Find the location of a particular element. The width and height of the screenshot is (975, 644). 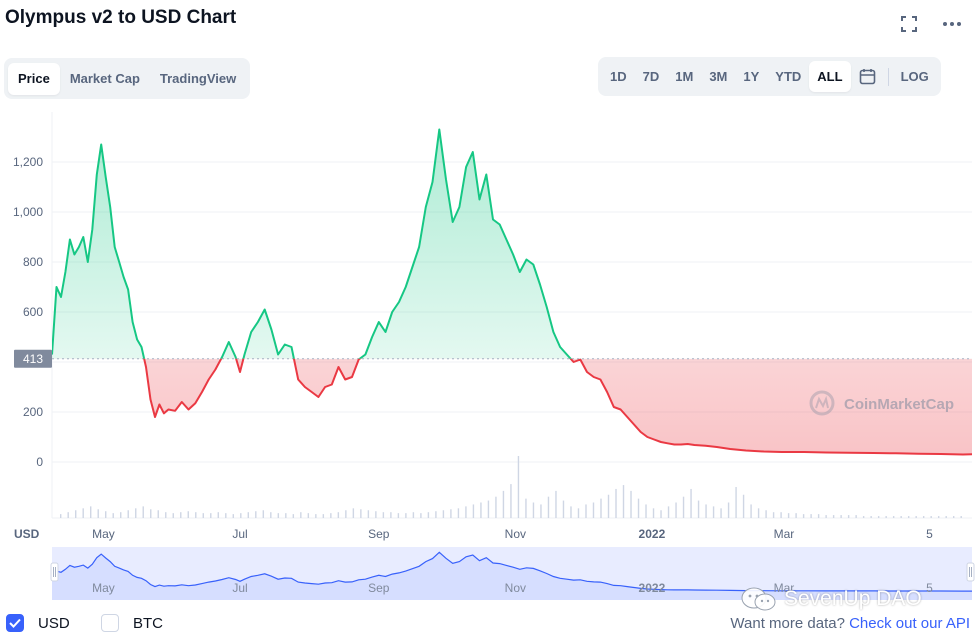

btc-toggle: BTC is located at coordinates (132, 623).